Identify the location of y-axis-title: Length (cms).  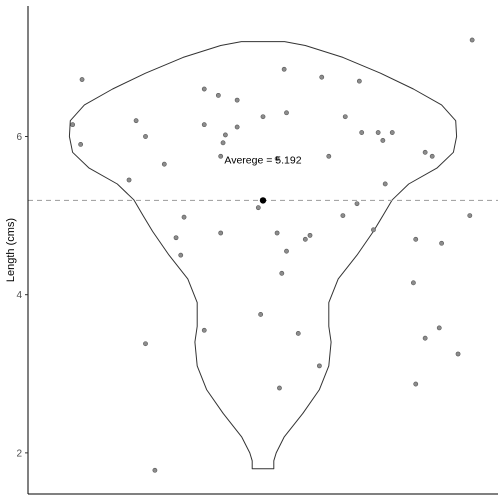
(11, 250).